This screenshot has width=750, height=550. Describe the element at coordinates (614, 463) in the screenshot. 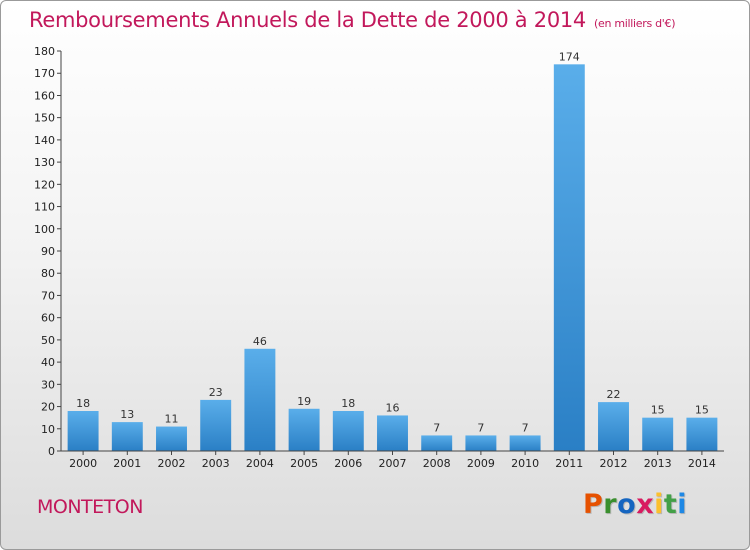

I see `x-tick-label-2012: 2012` at that location.